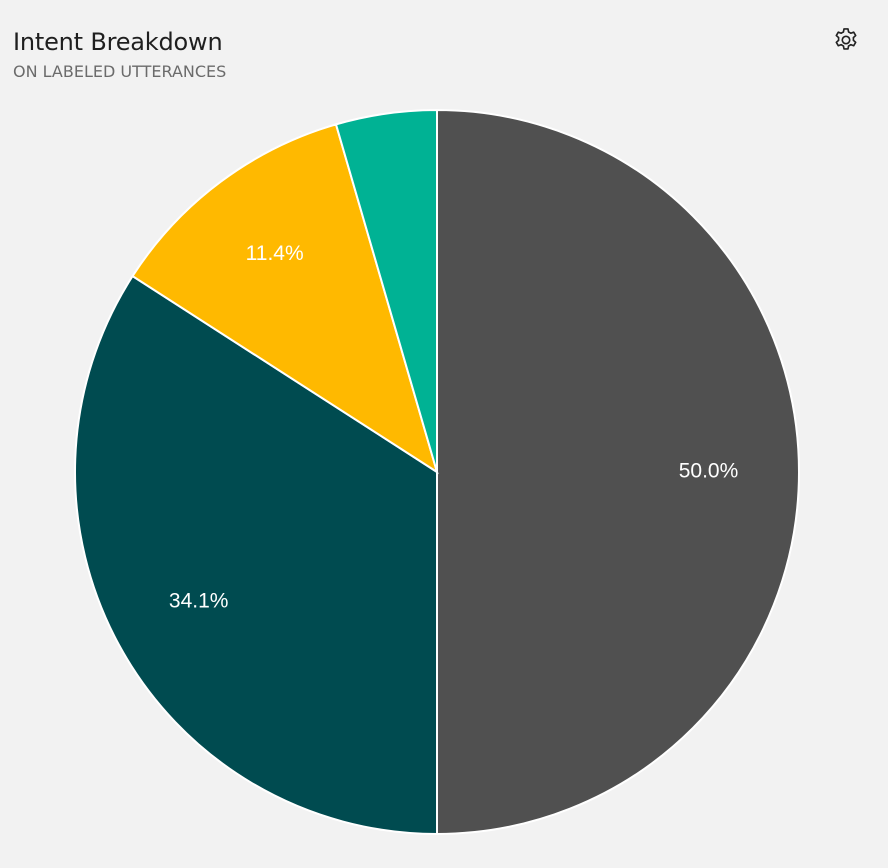 This screenshot has height=868, width=888. What do you see at coordinates (120, 71) in the screenshot?
I see `chart-subtitle: ON LABELED UTTERANCES` at bounding box center [120, 71].